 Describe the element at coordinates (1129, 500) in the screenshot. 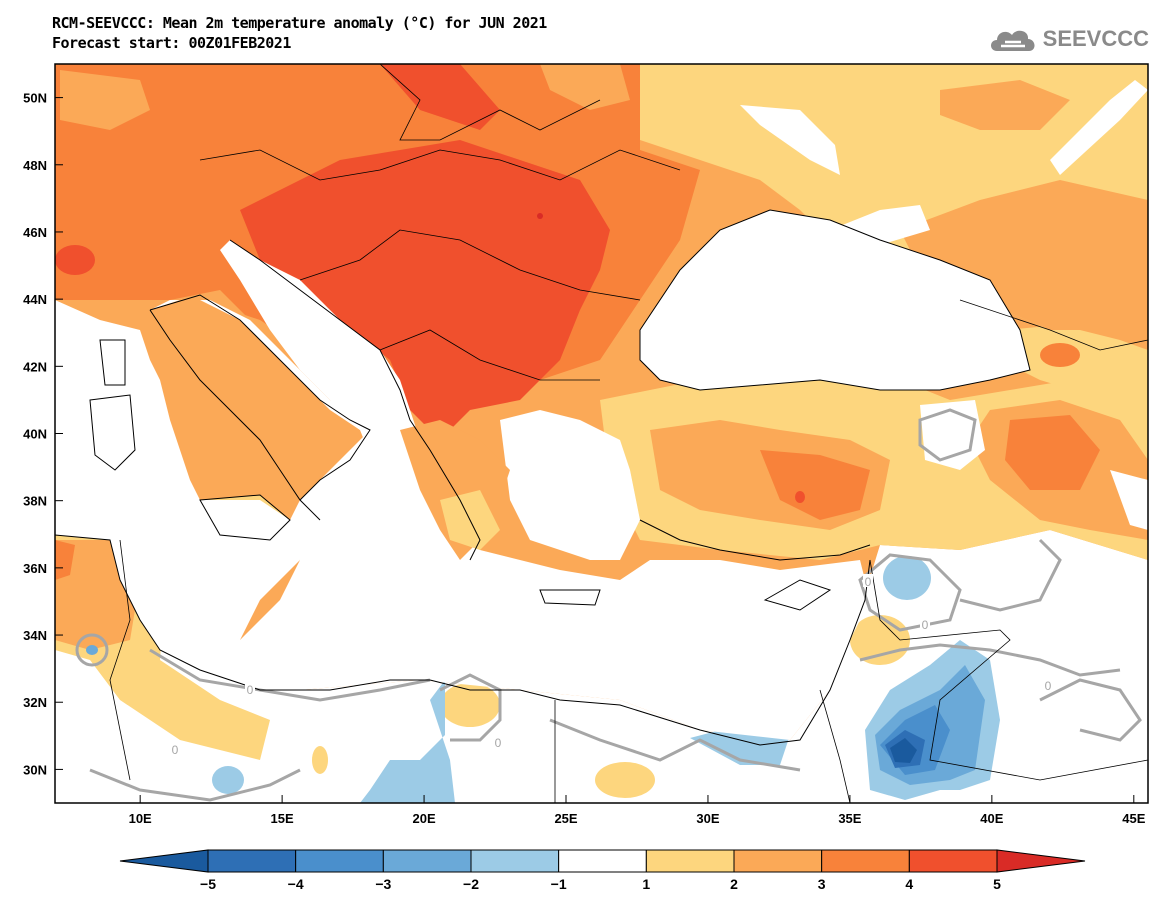

I see `lake-van` at that location.